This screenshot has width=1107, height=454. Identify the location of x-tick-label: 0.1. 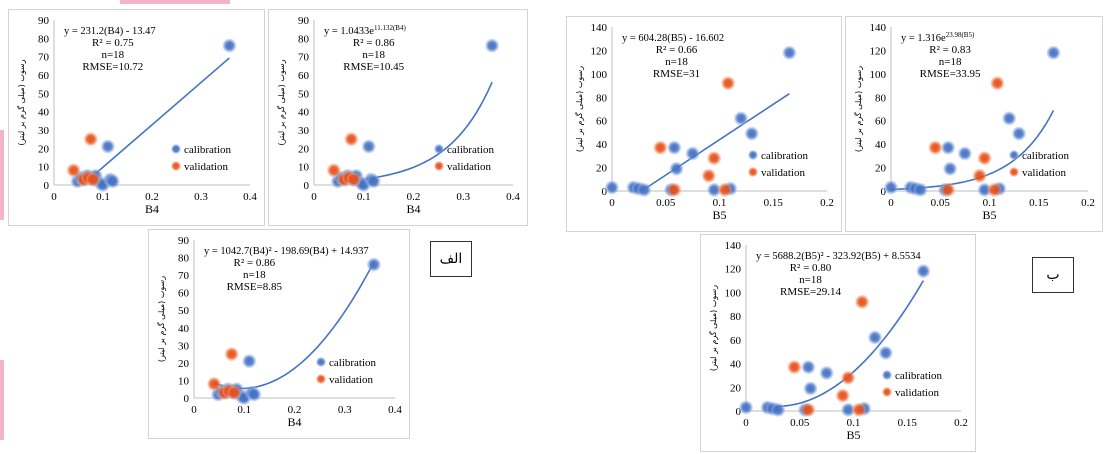
(364, 197).